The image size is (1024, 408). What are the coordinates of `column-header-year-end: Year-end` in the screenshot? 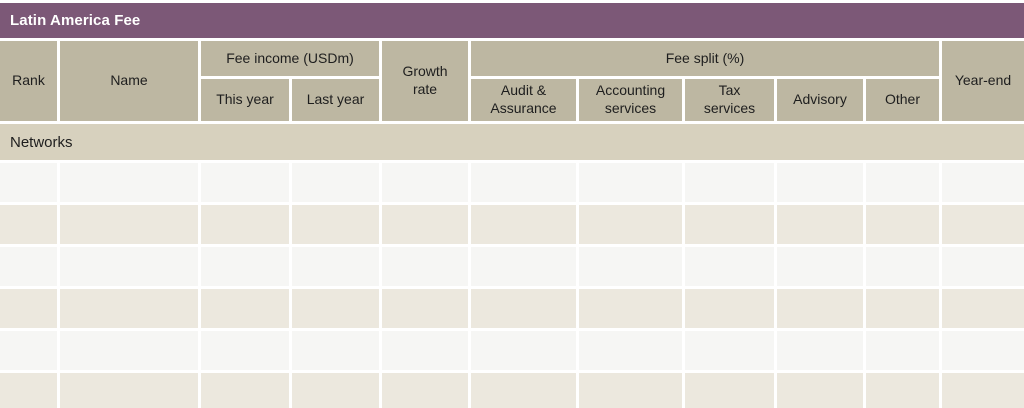 It's located at (983, 81).